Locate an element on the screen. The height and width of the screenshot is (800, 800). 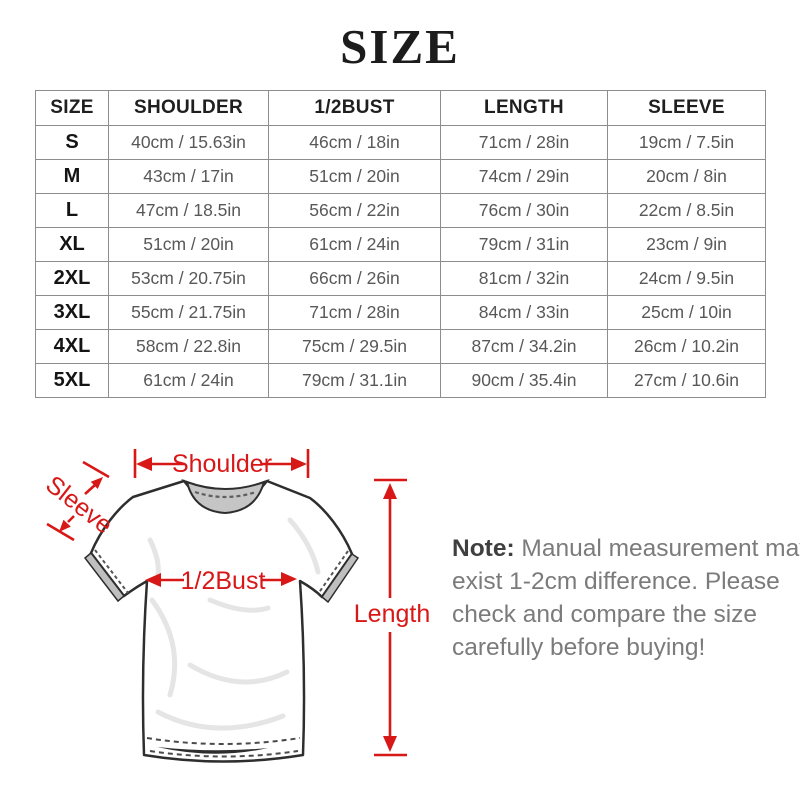
column-header-shoulder: SHOULDER is located at coordinates (188, 108).